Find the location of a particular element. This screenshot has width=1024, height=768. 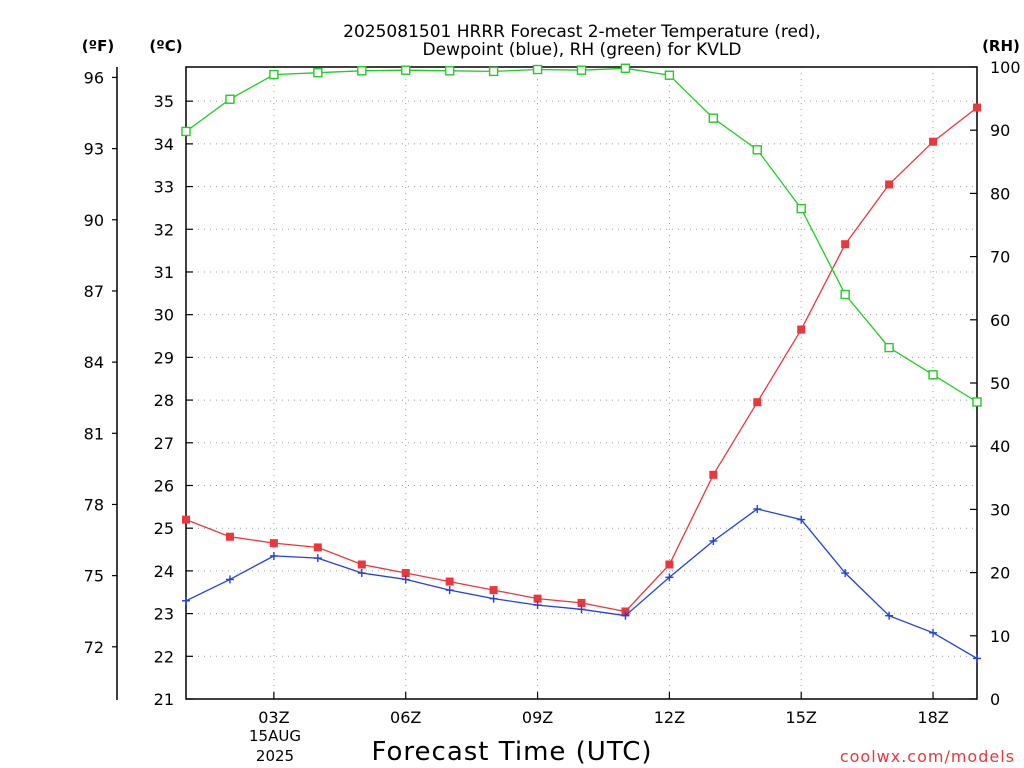

fahrenheit-tick-label: 90 is located at coordinates (94, 220).